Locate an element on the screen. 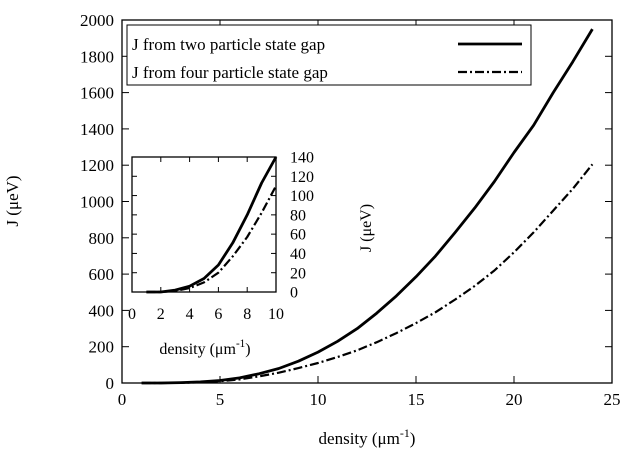 Image resolution: width=621 pixels, height=449 pixels. main-x-tick-label: 25 is located at coordinates (612, 399).